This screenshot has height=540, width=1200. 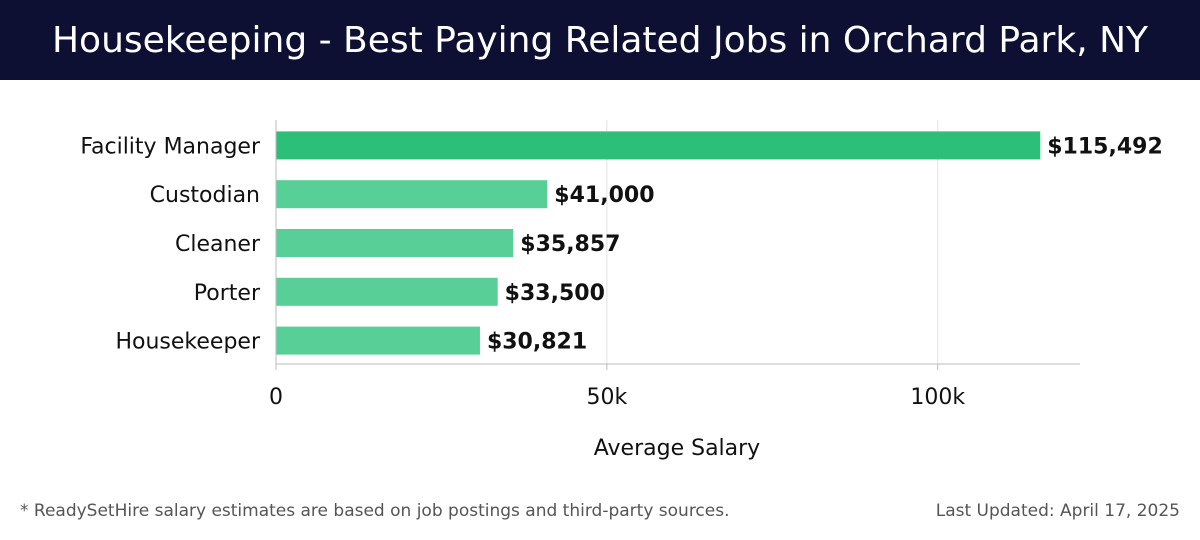 I want to click on x-tick-label: 50k, so click(x=606, y=397).